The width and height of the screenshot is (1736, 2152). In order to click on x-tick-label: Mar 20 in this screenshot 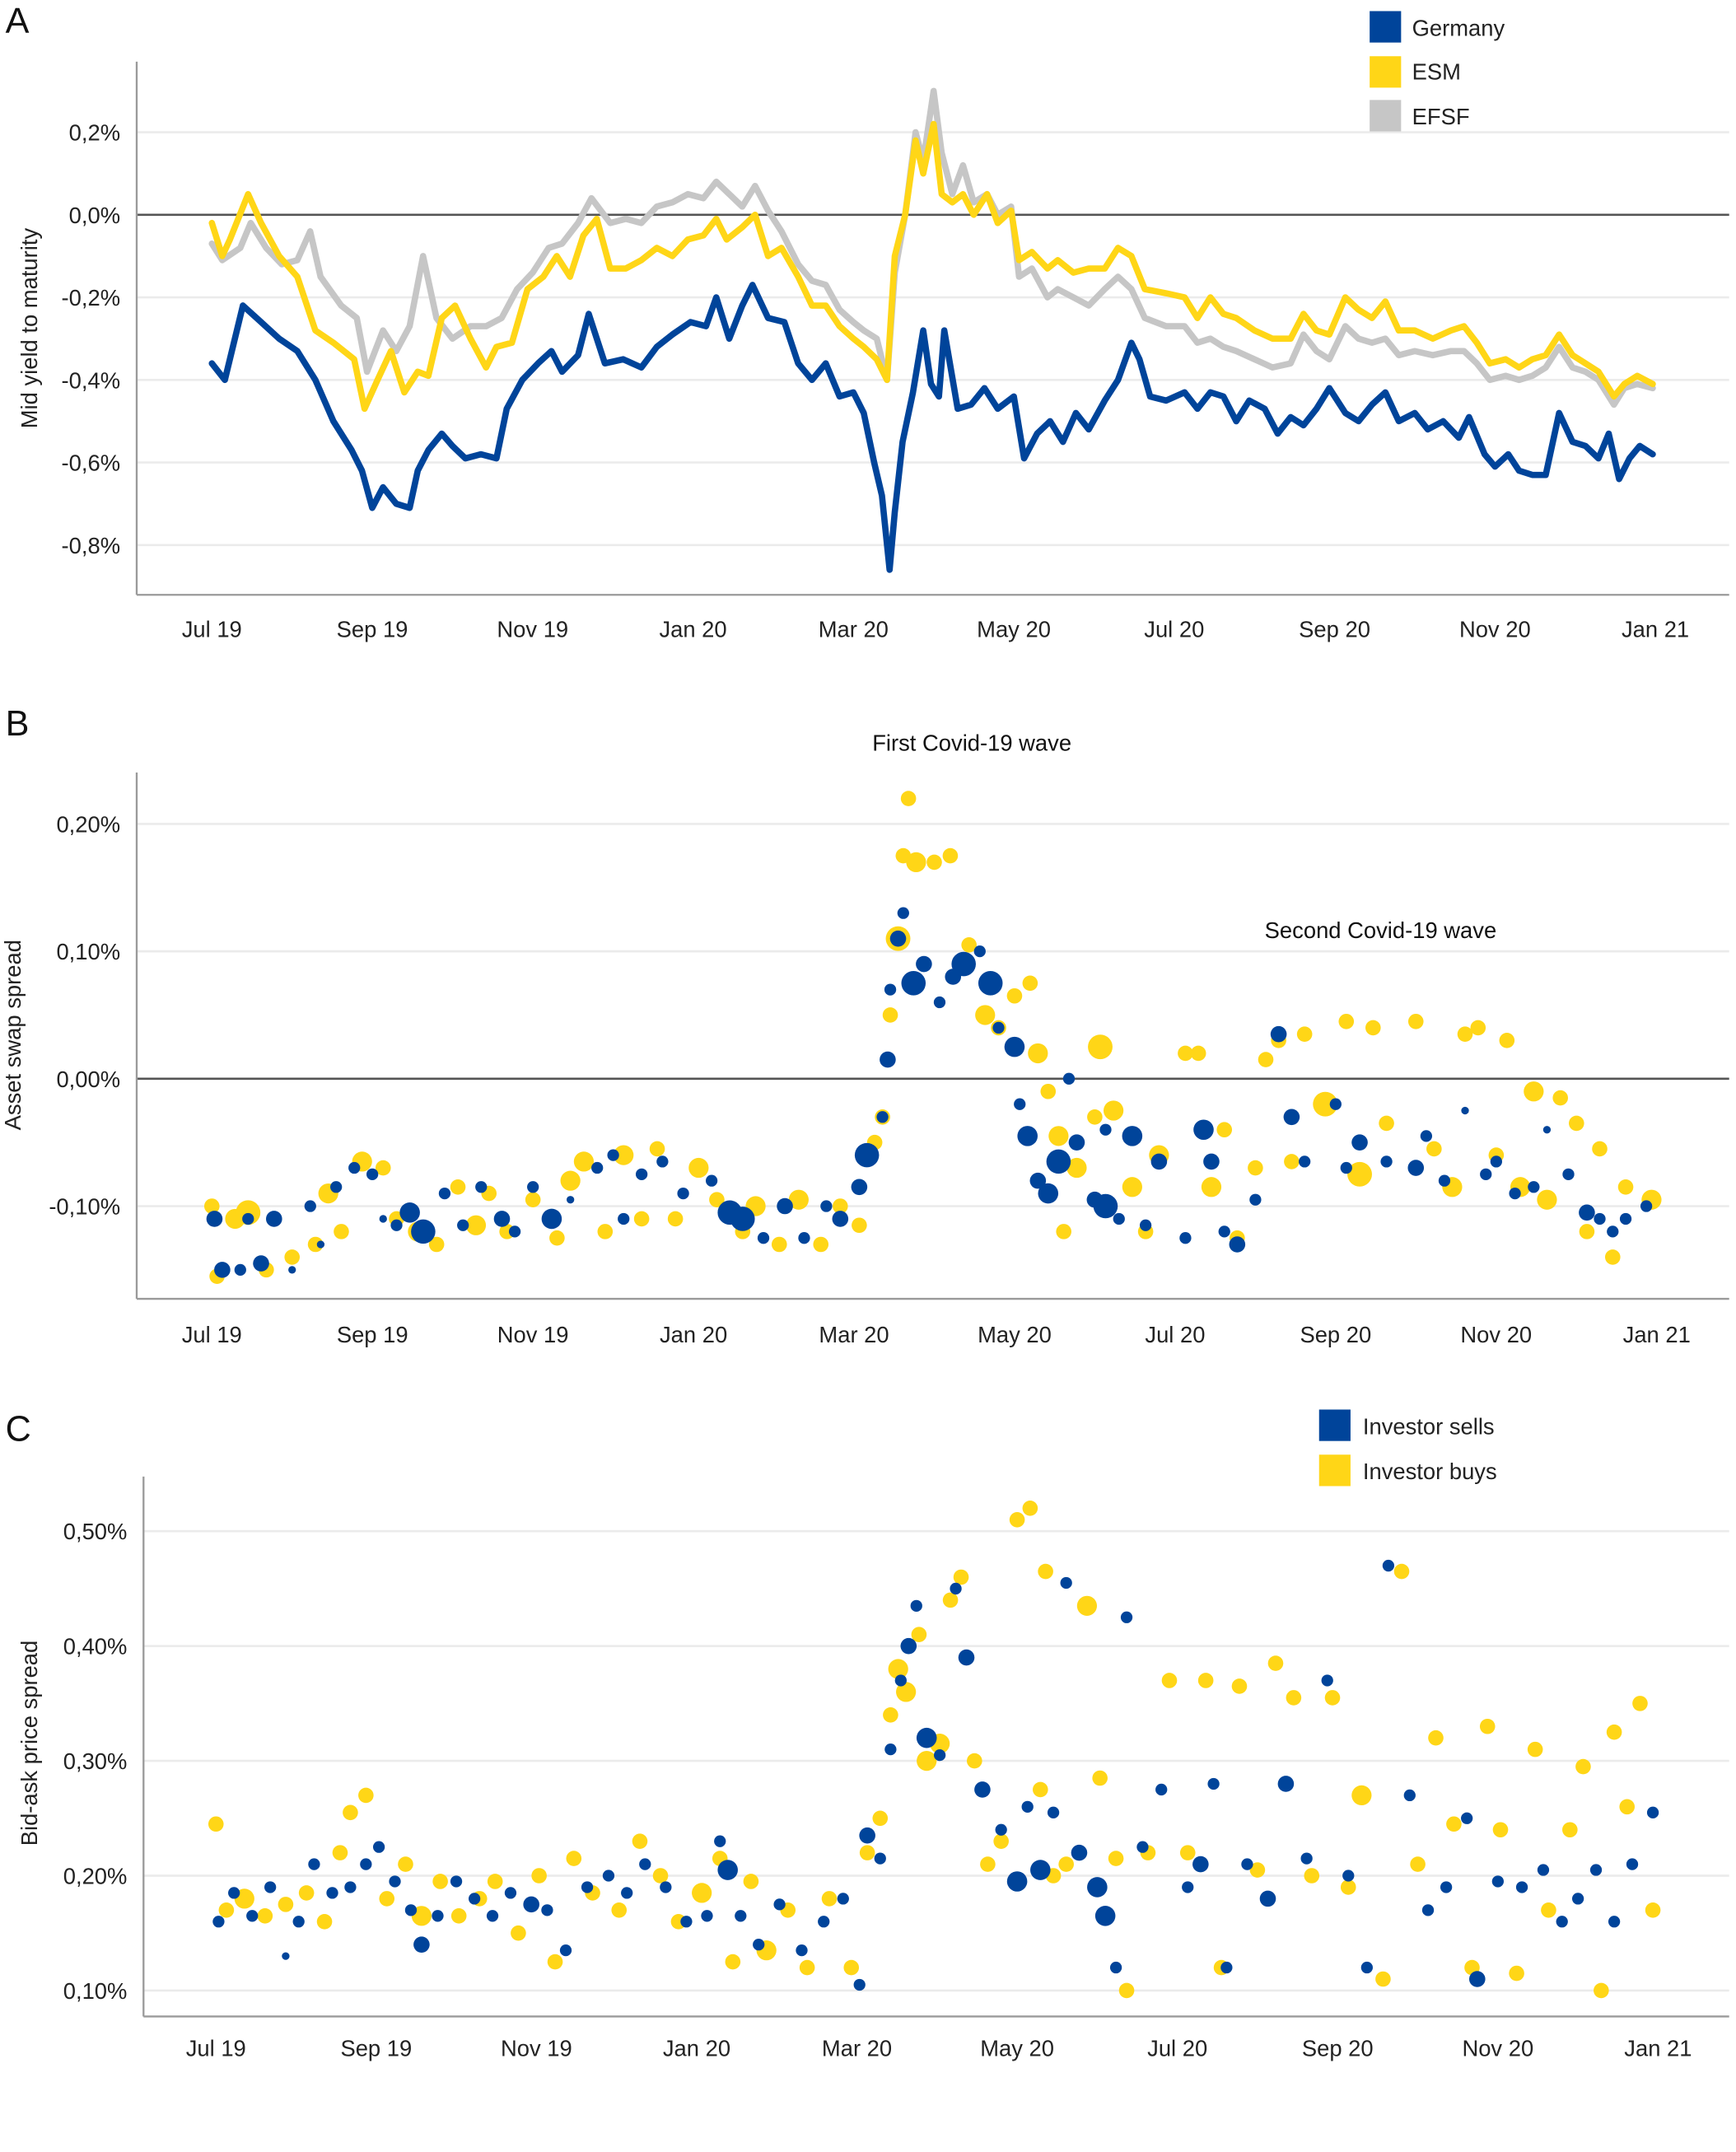, I will do `click(854, 629)`.